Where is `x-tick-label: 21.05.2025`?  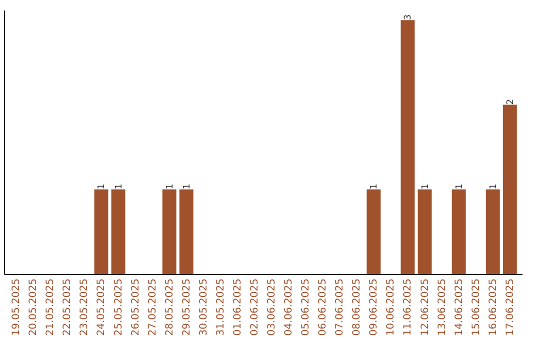 x-tick-label: 21.05.2025 is located at coordinates (50, 307).